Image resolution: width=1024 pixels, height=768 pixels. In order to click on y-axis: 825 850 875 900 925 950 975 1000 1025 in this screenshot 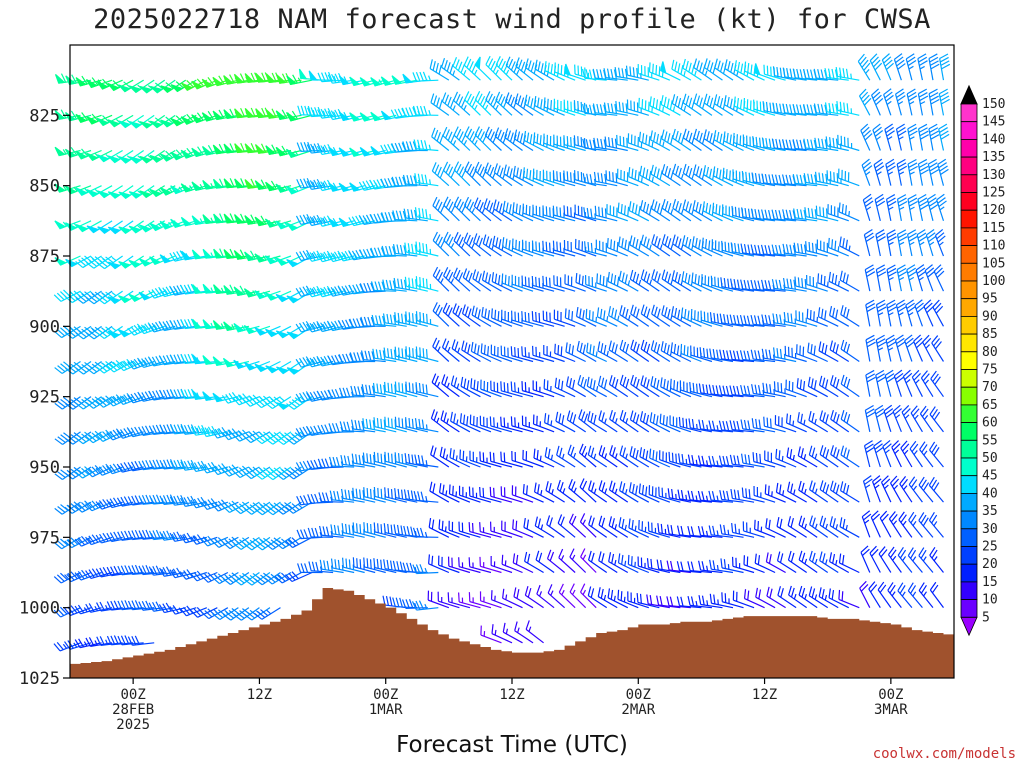, I will do `click(44, 397)`.